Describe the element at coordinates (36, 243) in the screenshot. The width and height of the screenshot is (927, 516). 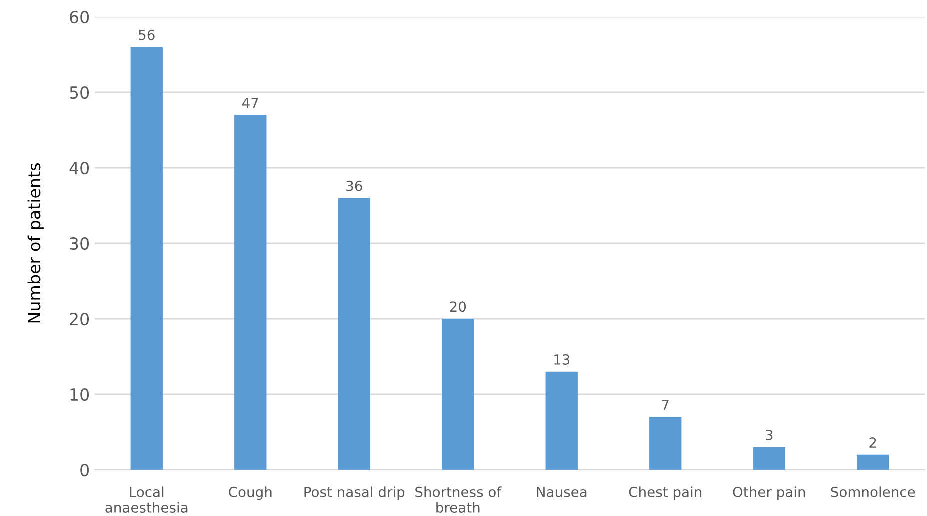
I see `y-axis-title: Number of patients` at that location.